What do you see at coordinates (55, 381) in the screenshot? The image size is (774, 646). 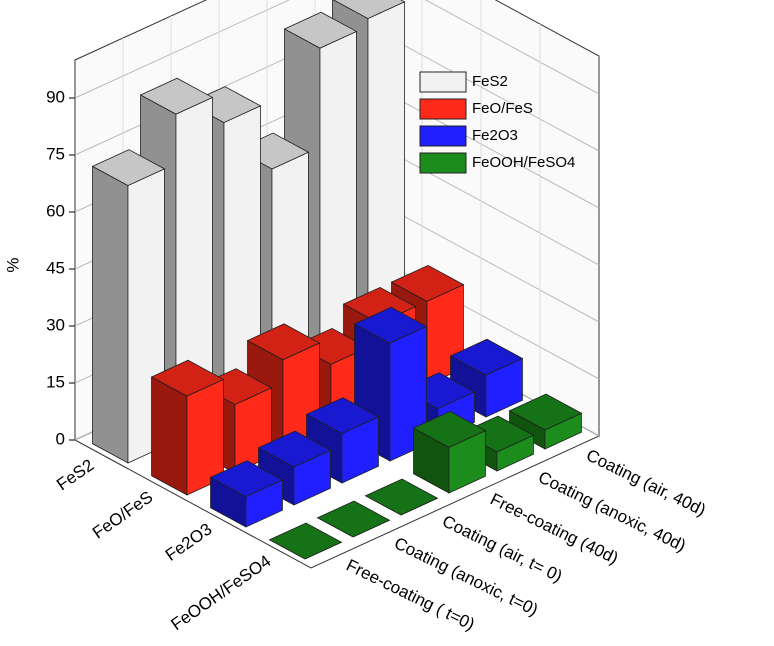 I see `y-tick-label: 15` at bounding box center [55, 381].